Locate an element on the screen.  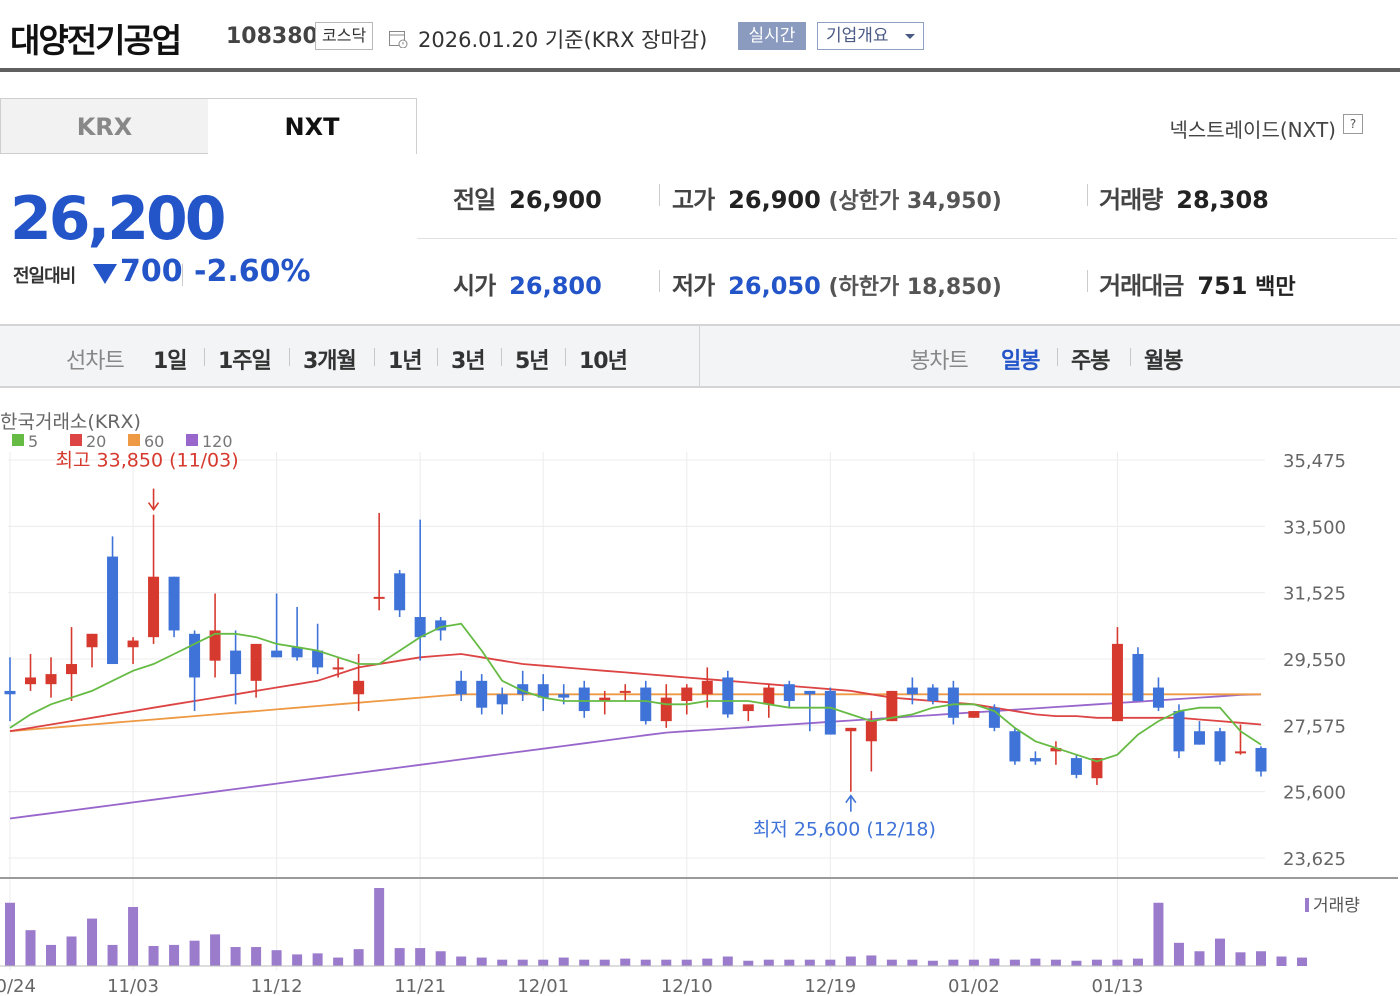
low-stat: 저가 26,050 (하한가 18,850) is located at coordinates (837, 283).